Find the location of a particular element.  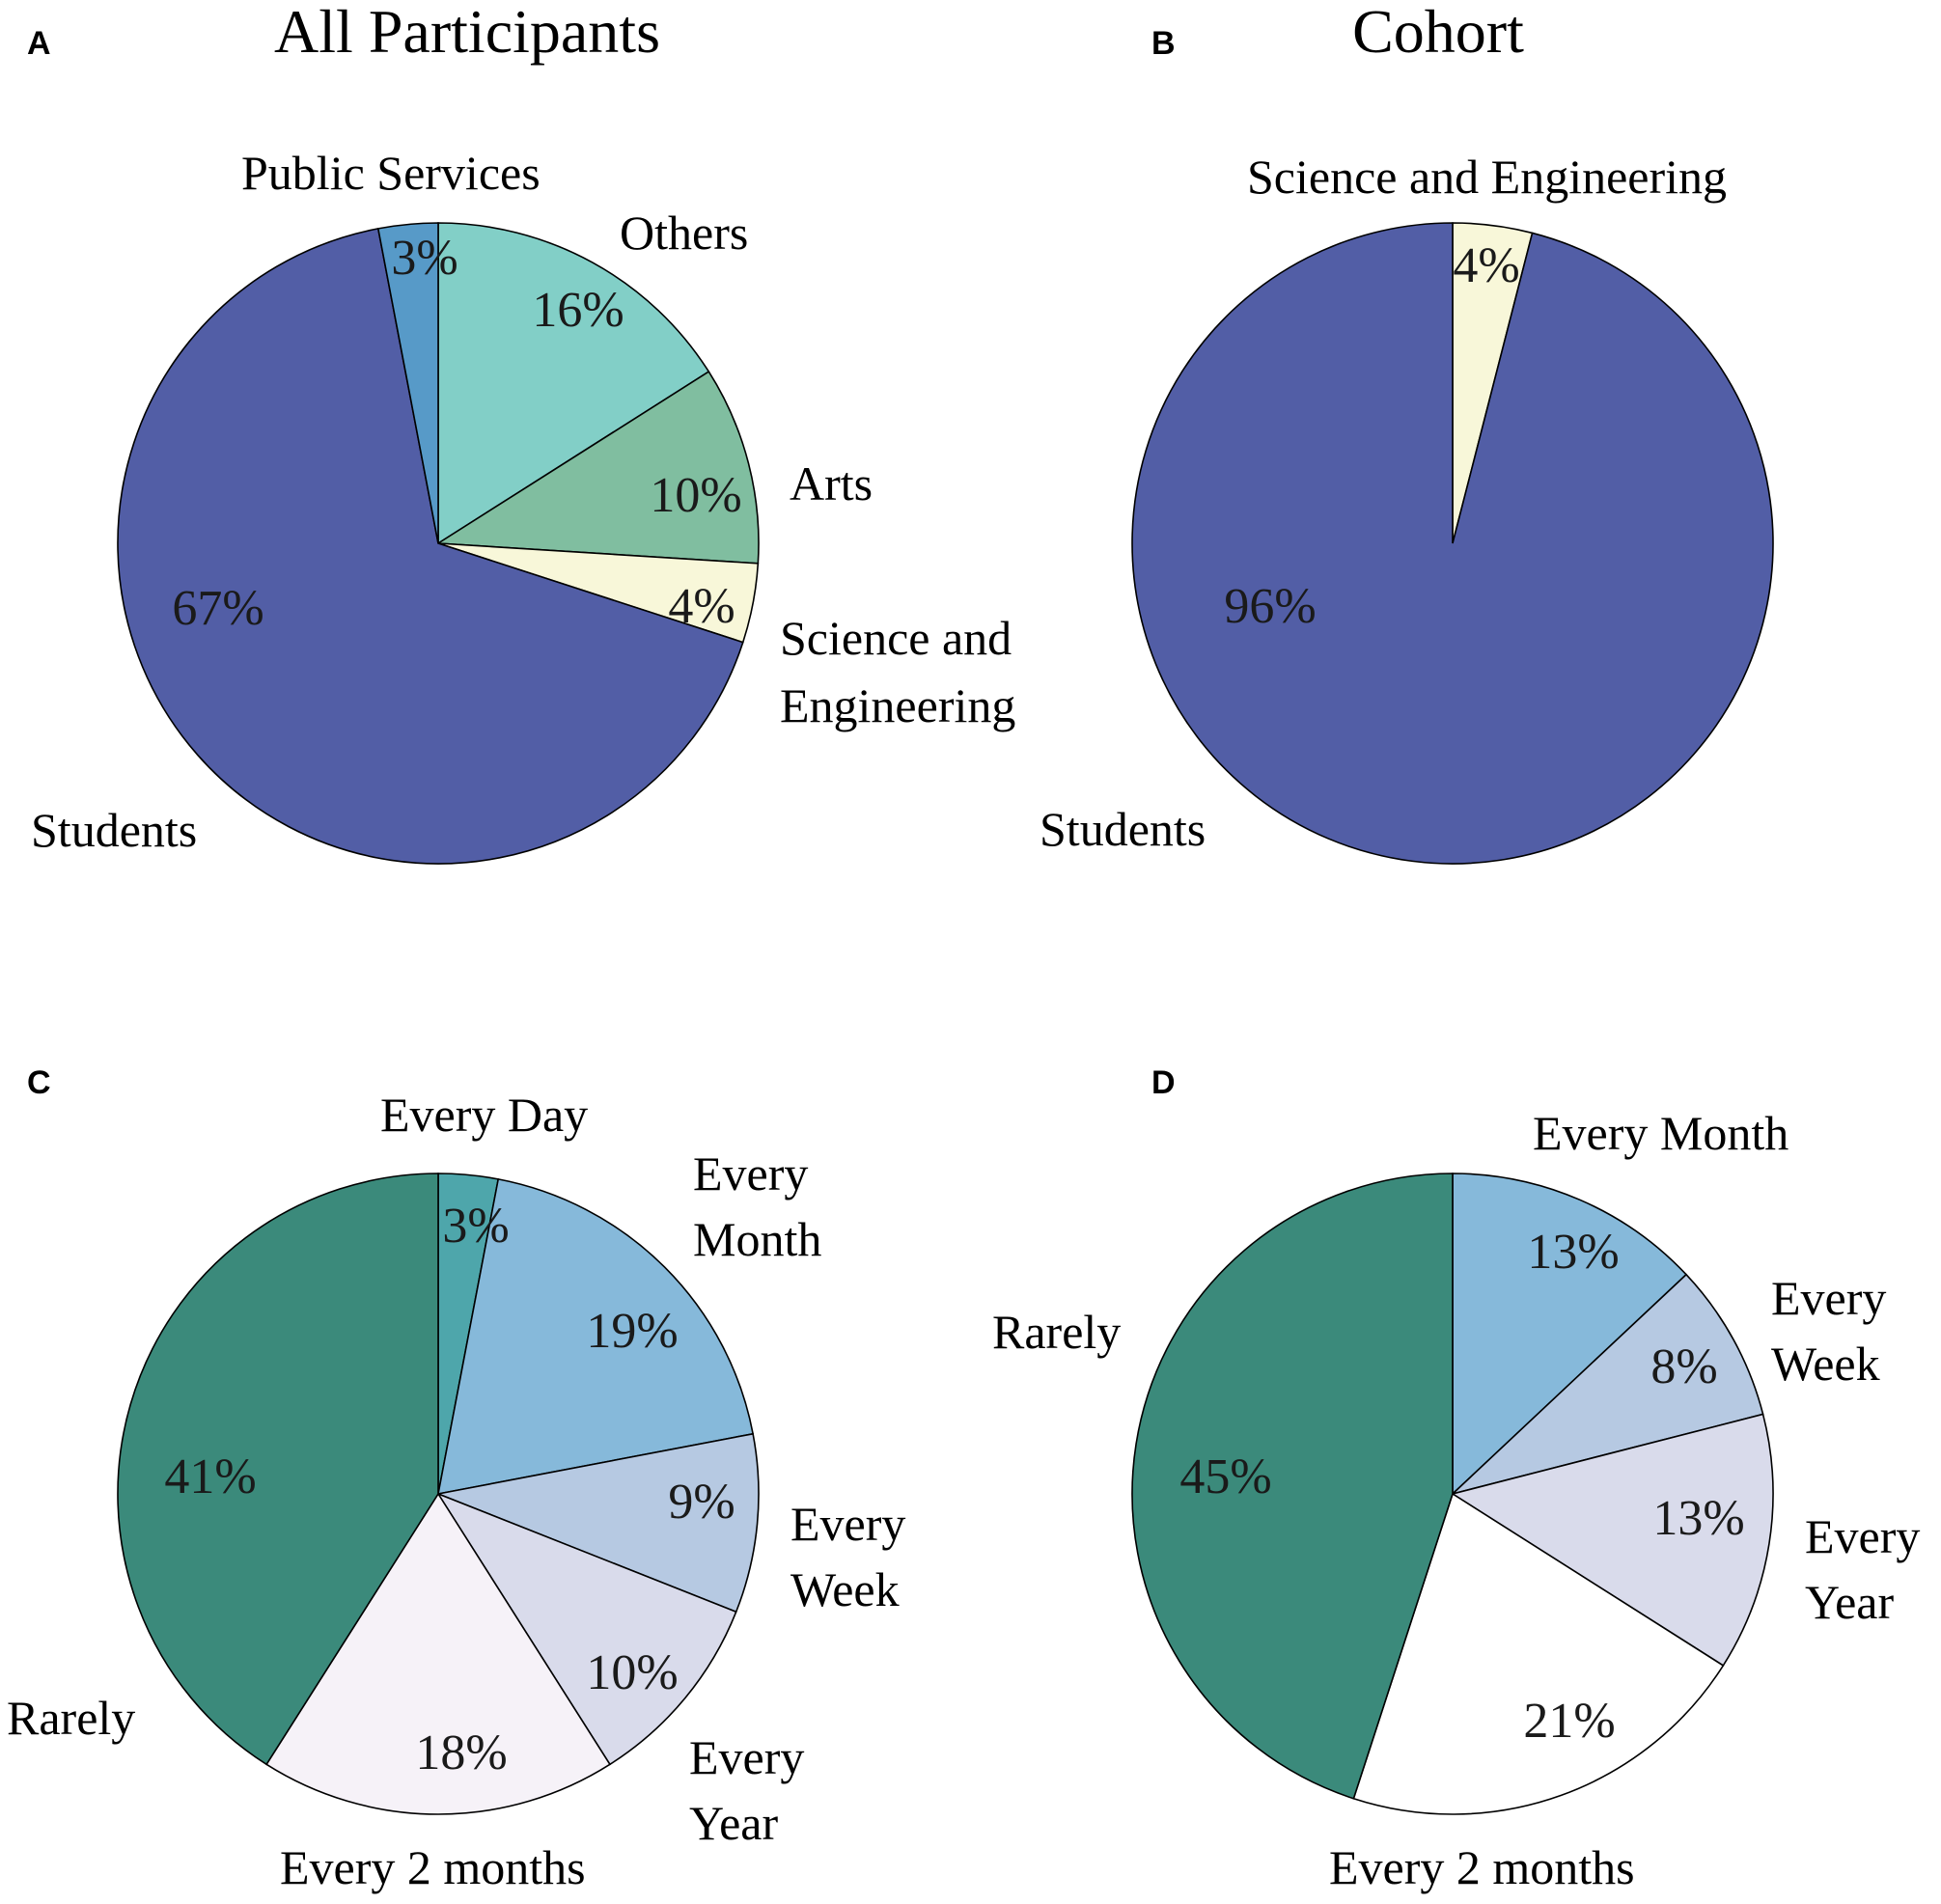

pct-public-services: 3% is located at coordinates (424, 259).